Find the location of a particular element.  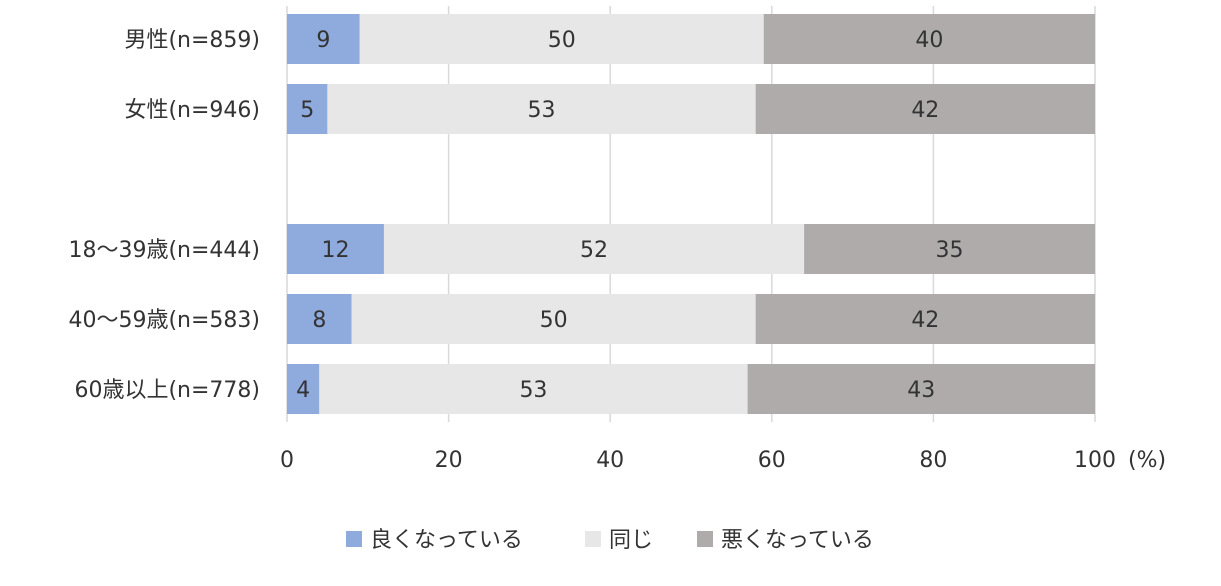

data-label: 43 is located at coordinates (921, 390).